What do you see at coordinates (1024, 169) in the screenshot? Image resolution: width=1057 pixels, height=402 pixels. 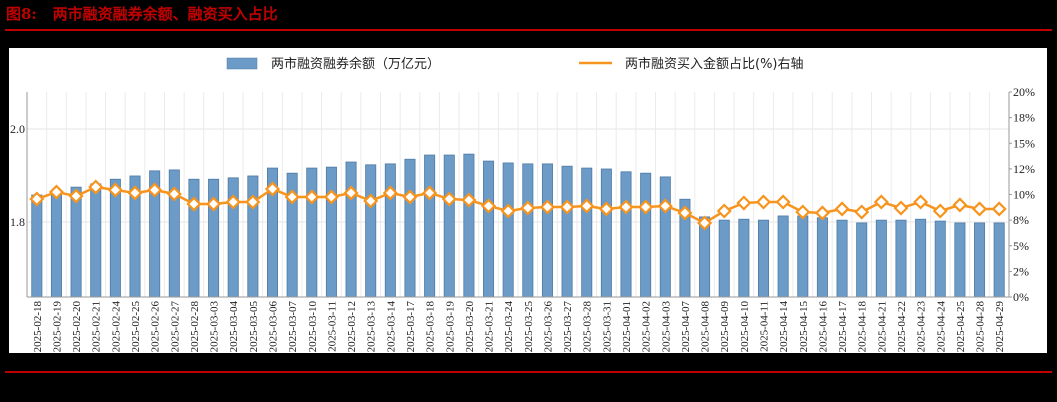 I see `right-tick-label: 12%` at bounding box center [1024, 169].